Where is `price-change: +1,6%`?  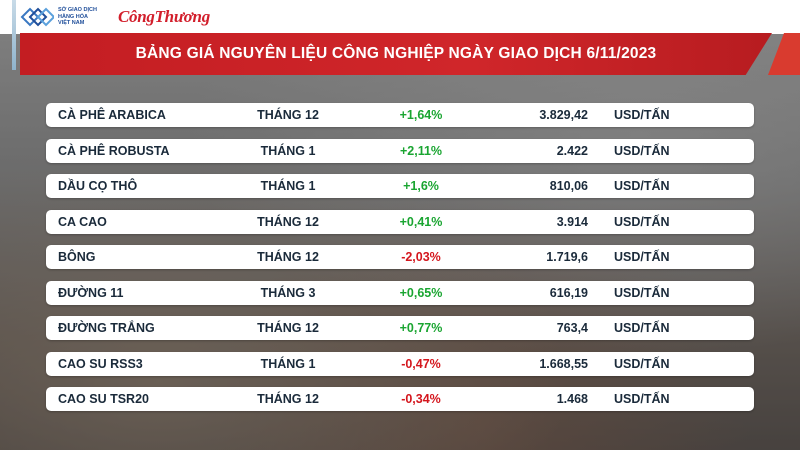
price-change: +1,6% is located at coordinates (421, 186).